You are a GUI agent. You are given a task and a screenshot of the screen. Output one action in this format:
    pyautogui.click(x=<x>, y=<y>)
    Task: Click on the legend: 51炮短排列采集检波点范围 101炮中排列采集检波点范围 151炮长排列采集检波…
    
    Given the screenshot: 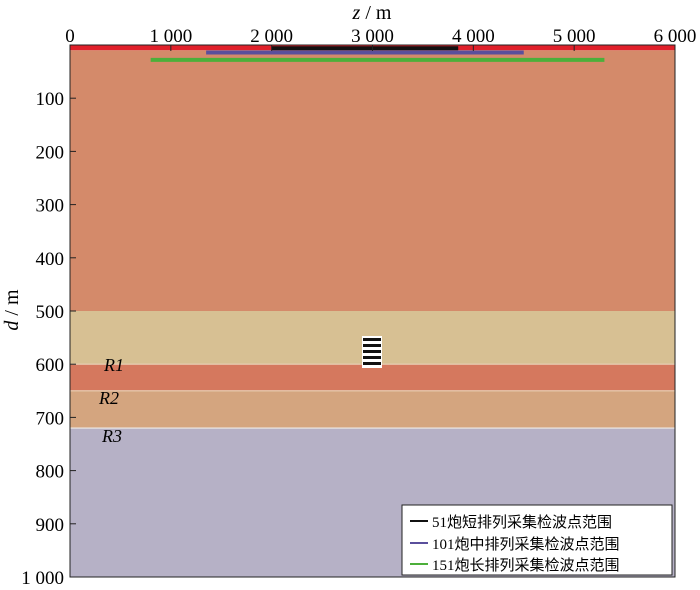 What is the action you would take?
    pyautogui.click(x=537, y=540)
    